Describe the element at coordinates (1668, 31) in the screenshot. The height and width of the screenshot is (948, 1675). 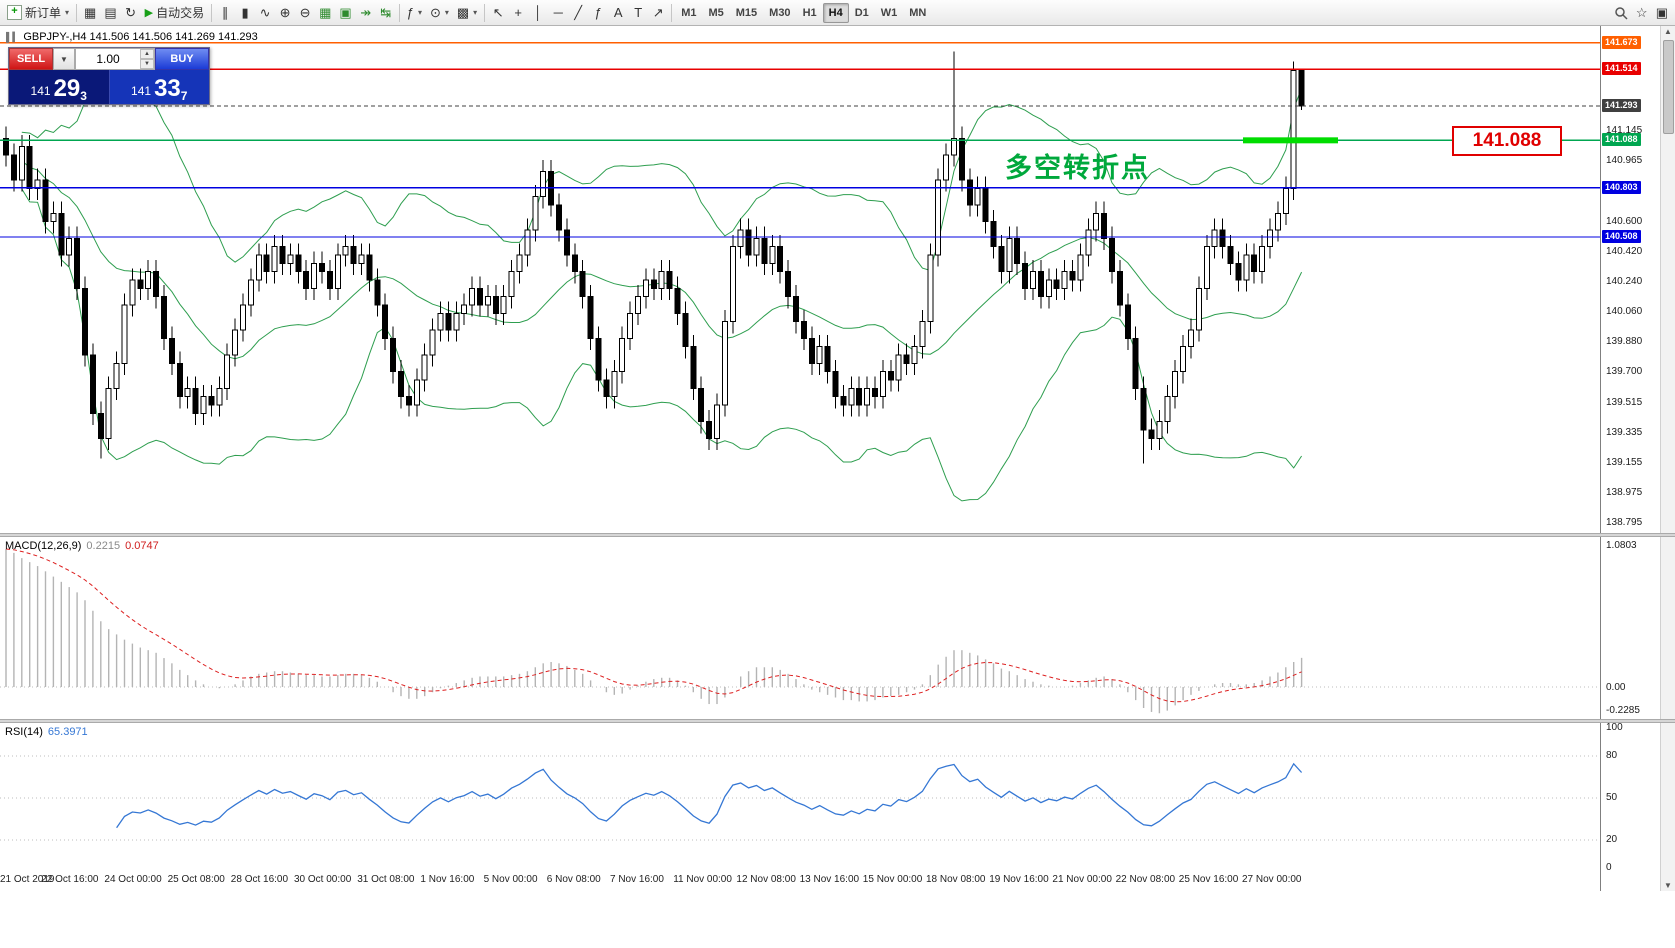
I see `scroll-up-icon: ▲` at that location.